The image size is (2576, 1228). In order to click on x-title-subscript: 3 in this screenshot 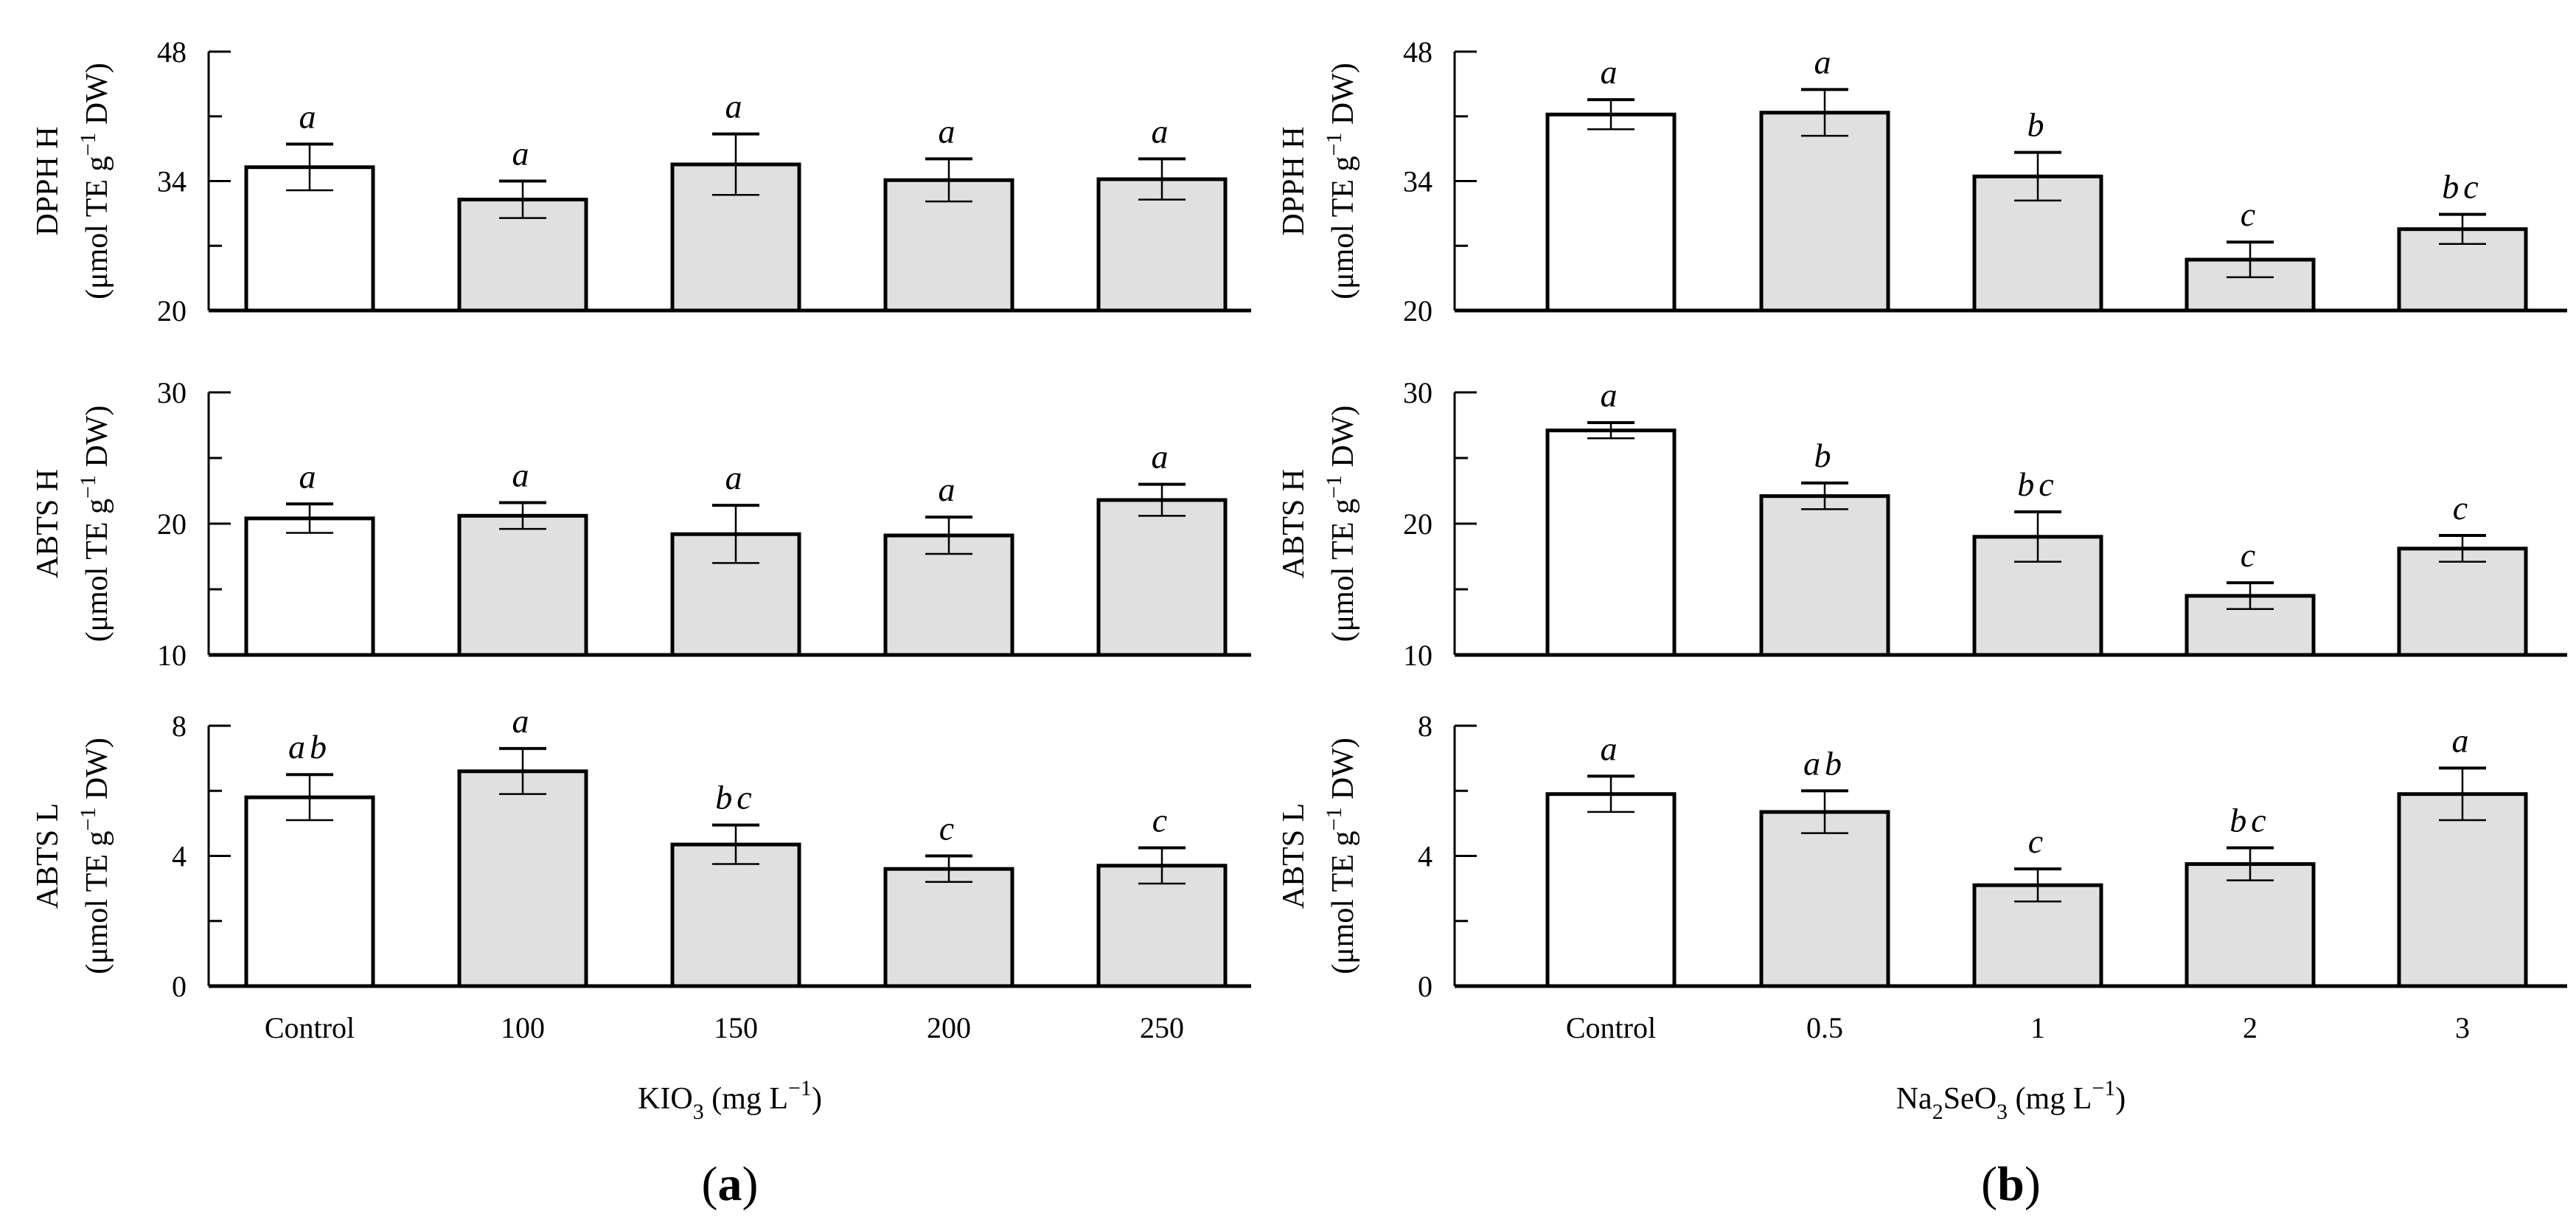, I will do `click(699, 1112)`.